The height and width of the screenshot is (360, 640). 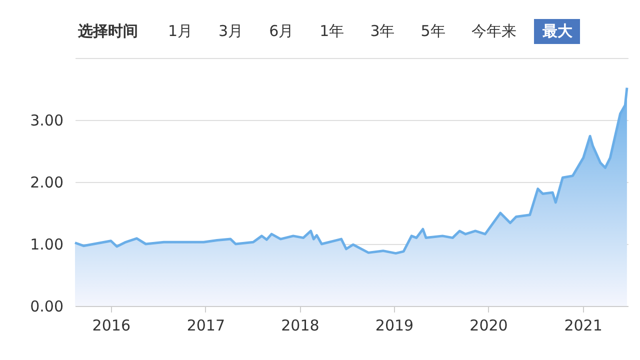 I want to click on text: 3月, so click(x=231, y=31).